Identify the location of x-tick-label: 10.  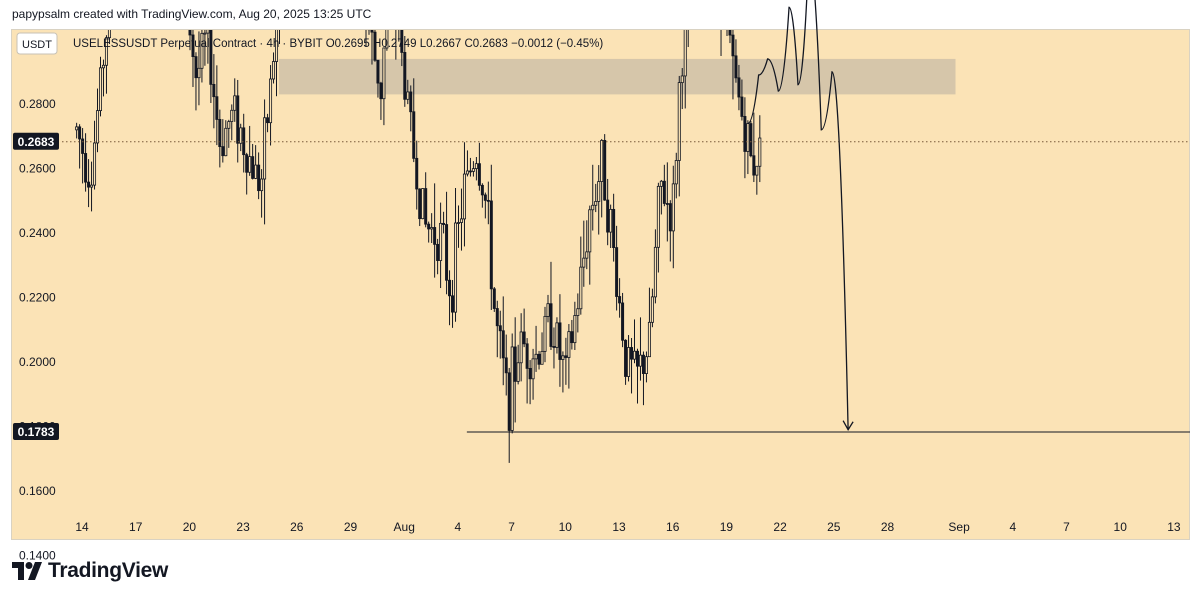
(1121, 527).